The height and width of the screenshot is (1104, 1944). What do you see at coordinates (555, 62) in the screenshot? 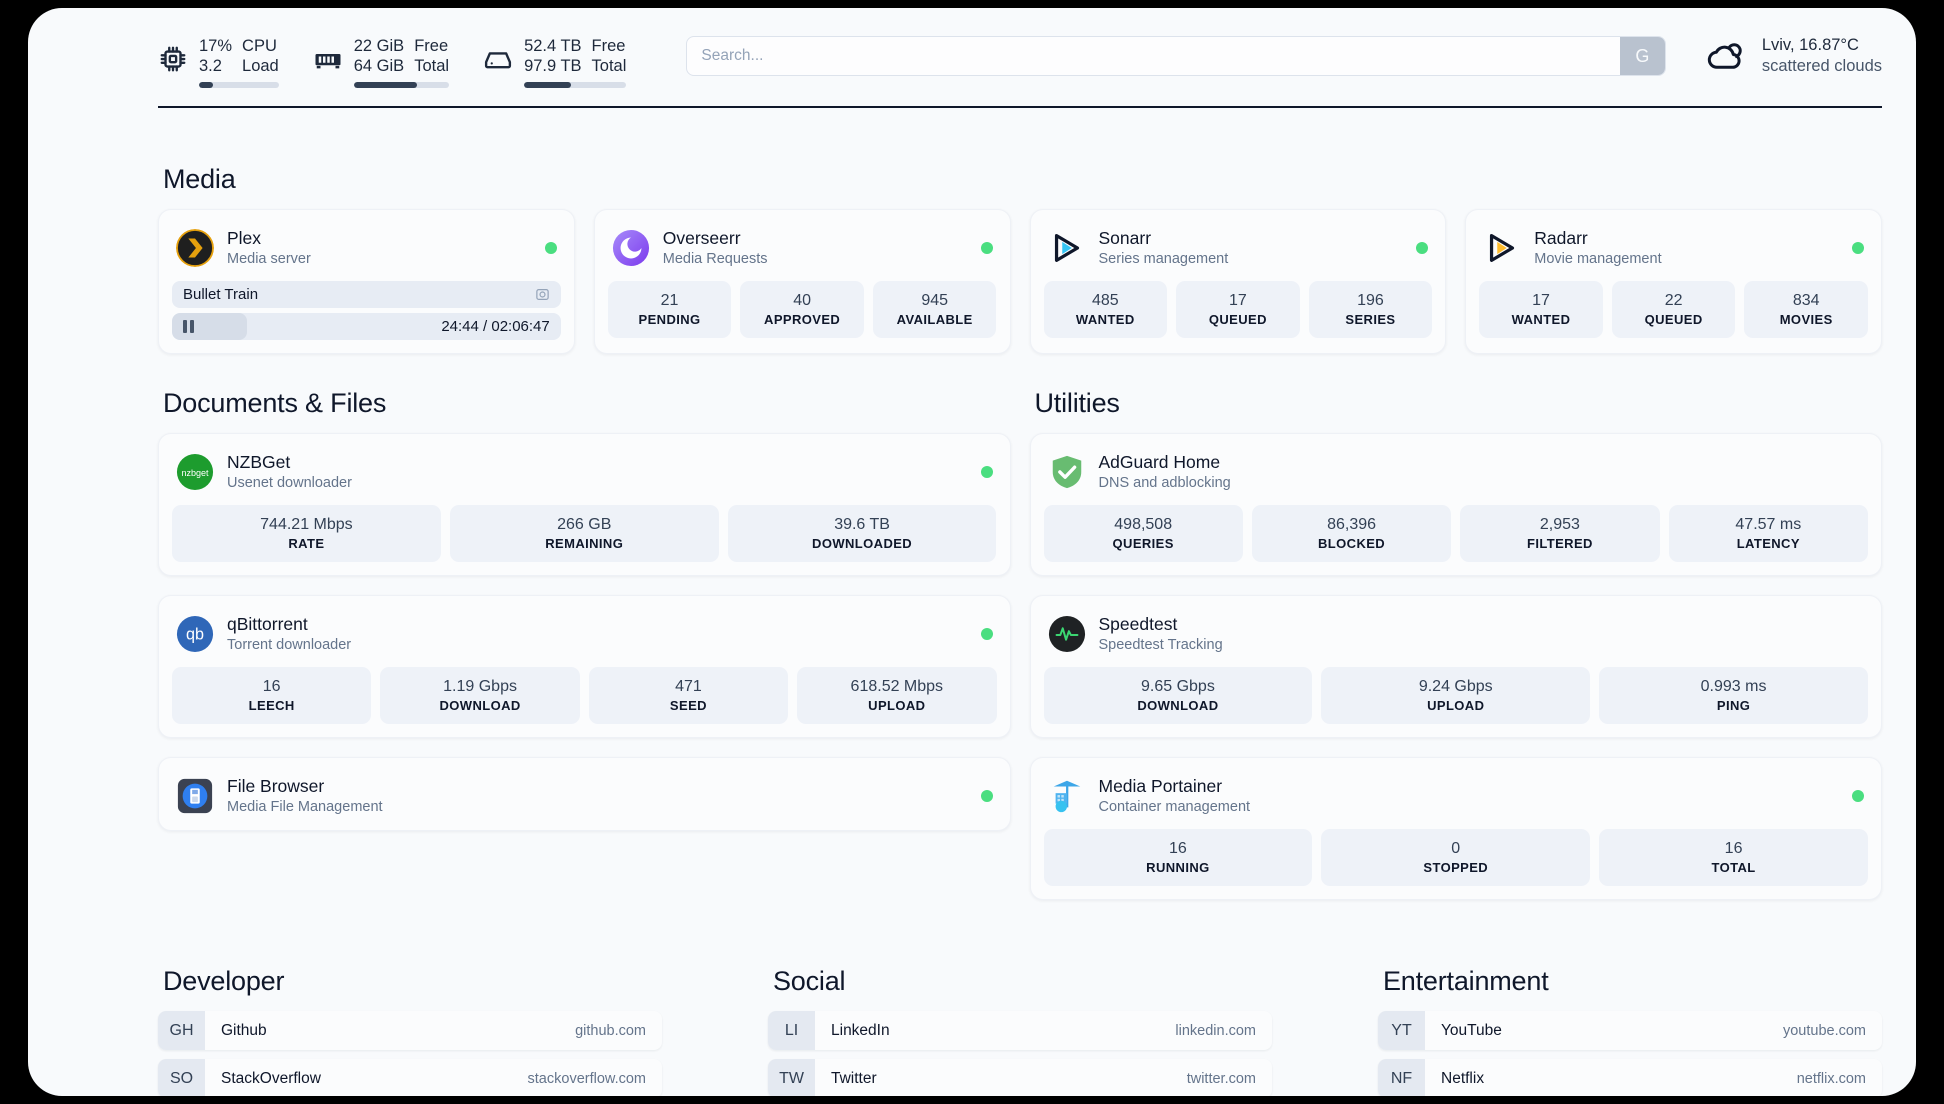
I see `disk-stat: 52.4 TB 97.9 TB Free Total` at bounding box center [555, 62].